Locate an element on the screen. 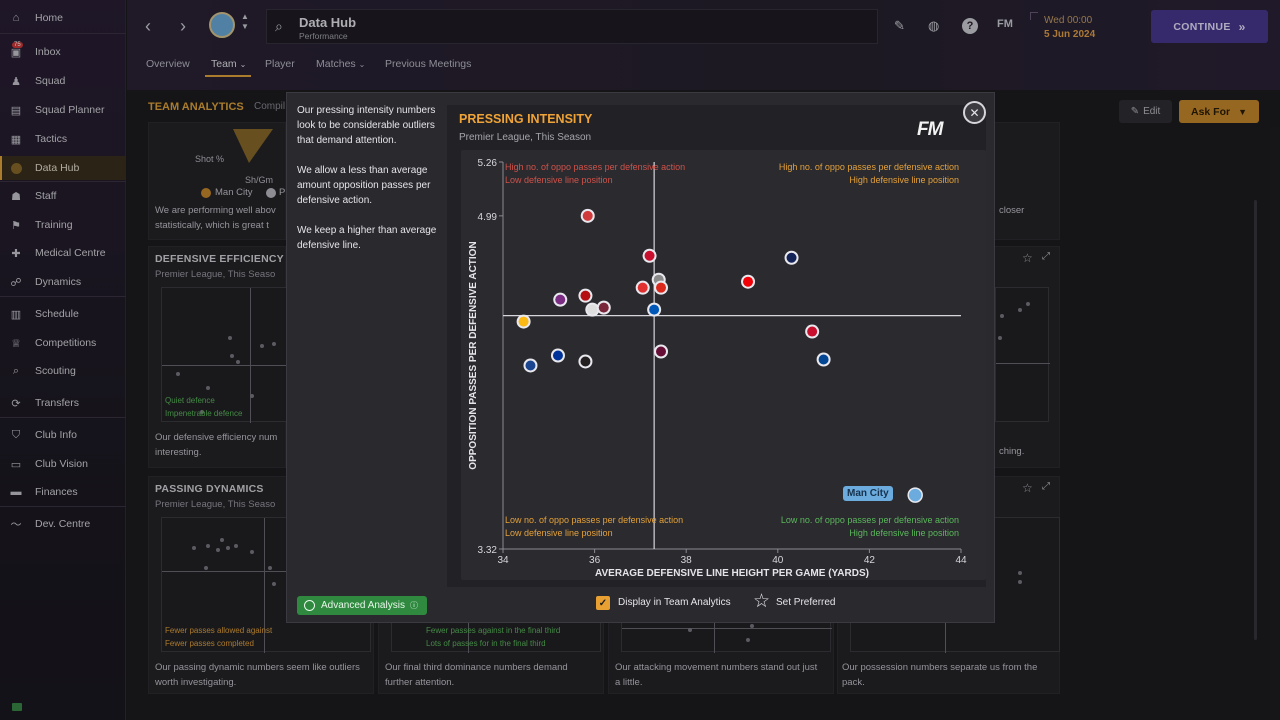 The image size is (1280, 720). club-switch-icon: ▲ ▼ is located at coordinates (245, 21).